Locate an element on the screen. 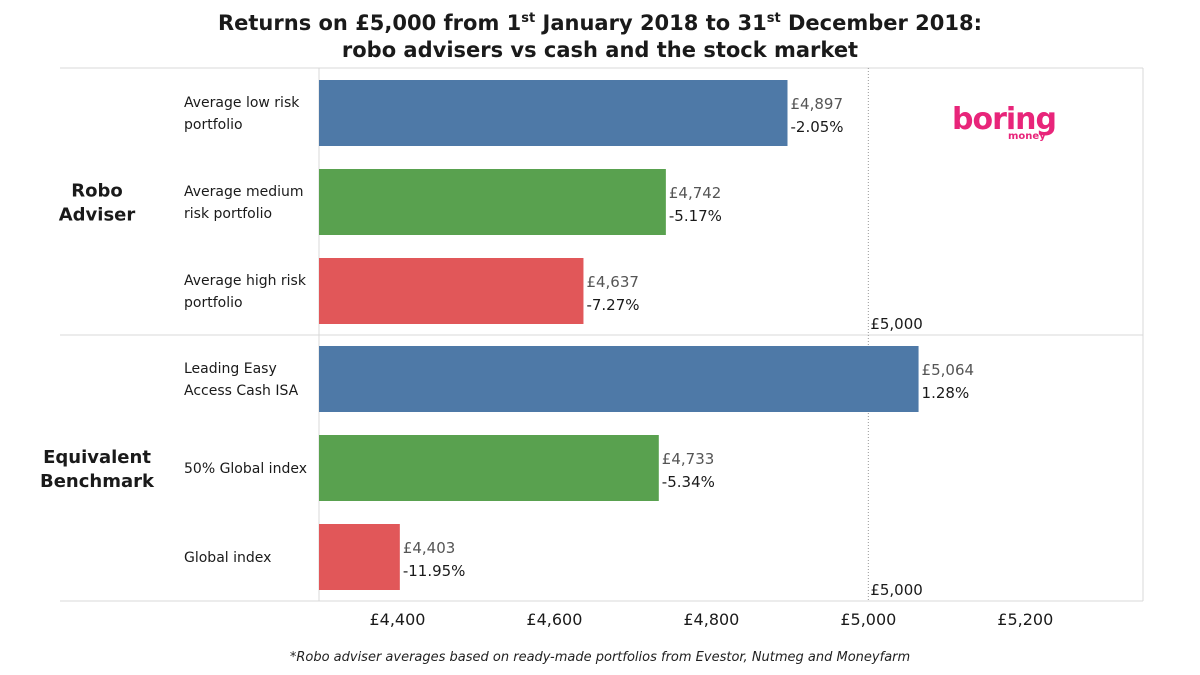  category-label: risk portfolio is located at coordinates (228, 214).